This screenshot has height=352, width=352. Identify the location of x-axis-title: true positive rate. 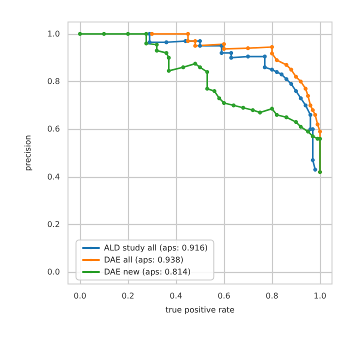
(200, 310).